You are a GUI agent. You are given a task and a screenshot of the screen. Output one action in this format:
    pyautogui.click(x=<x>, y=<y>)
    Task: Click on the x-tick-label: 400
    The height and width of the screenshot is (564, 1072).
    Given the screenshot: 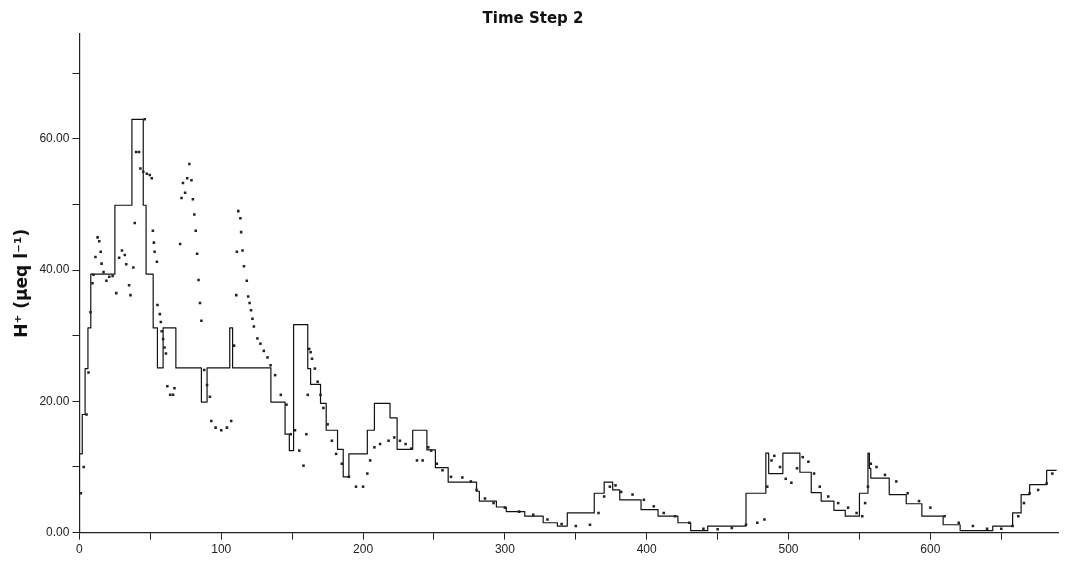 What is the action you would take?
    pyautogui.click(x=647, y=549)
    